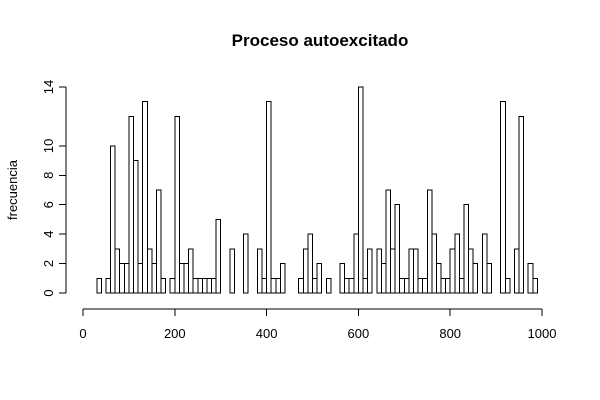 This screenshot has height=400, width=600. I want to click on x-tick-label: 0, so click(82, 333).